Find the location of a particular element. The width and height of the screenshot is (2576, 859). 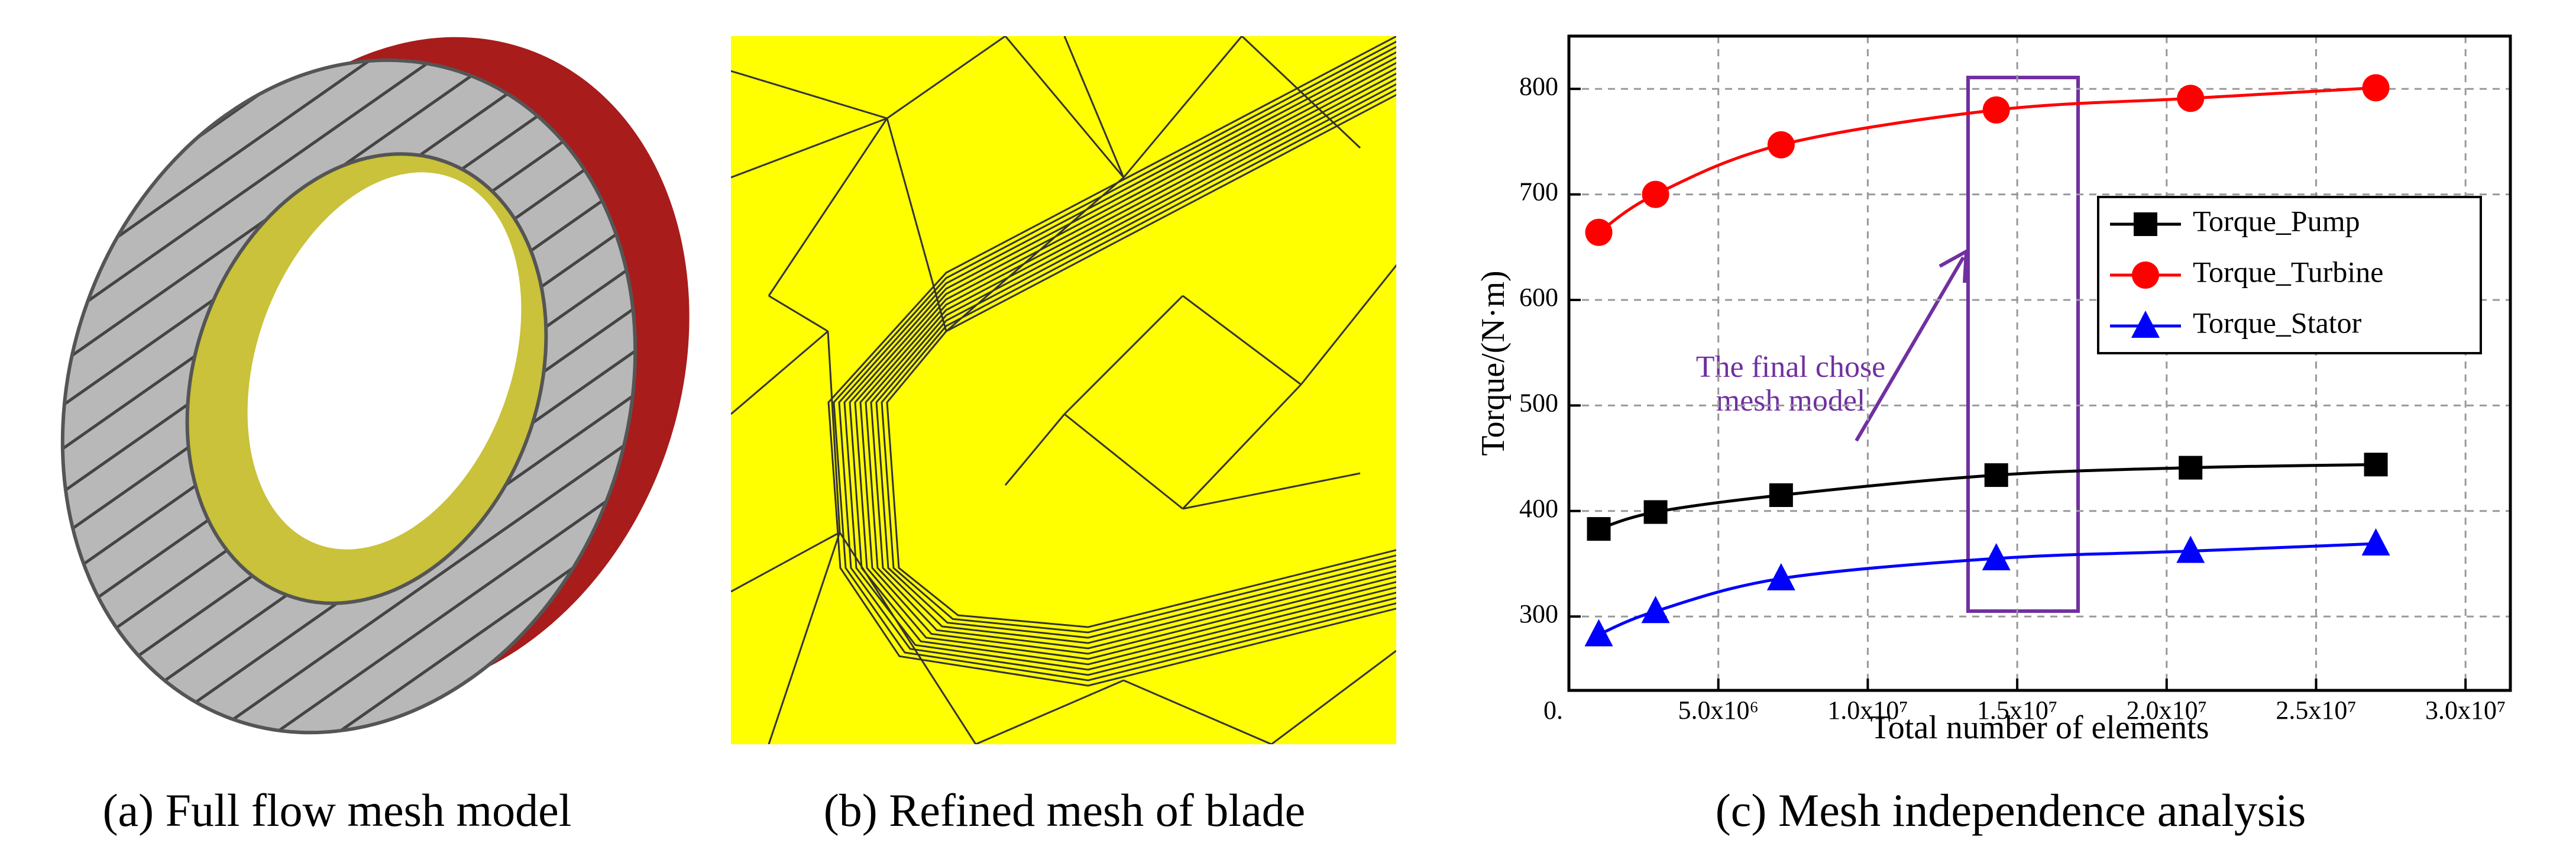

x-axis-label: Total number of elements is located at coordinates (2040, 727).